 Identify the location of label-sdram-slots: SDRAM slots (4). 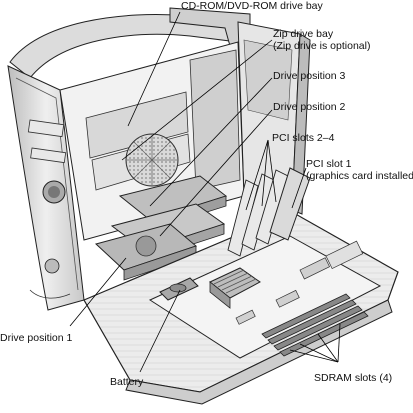
(353, 378).